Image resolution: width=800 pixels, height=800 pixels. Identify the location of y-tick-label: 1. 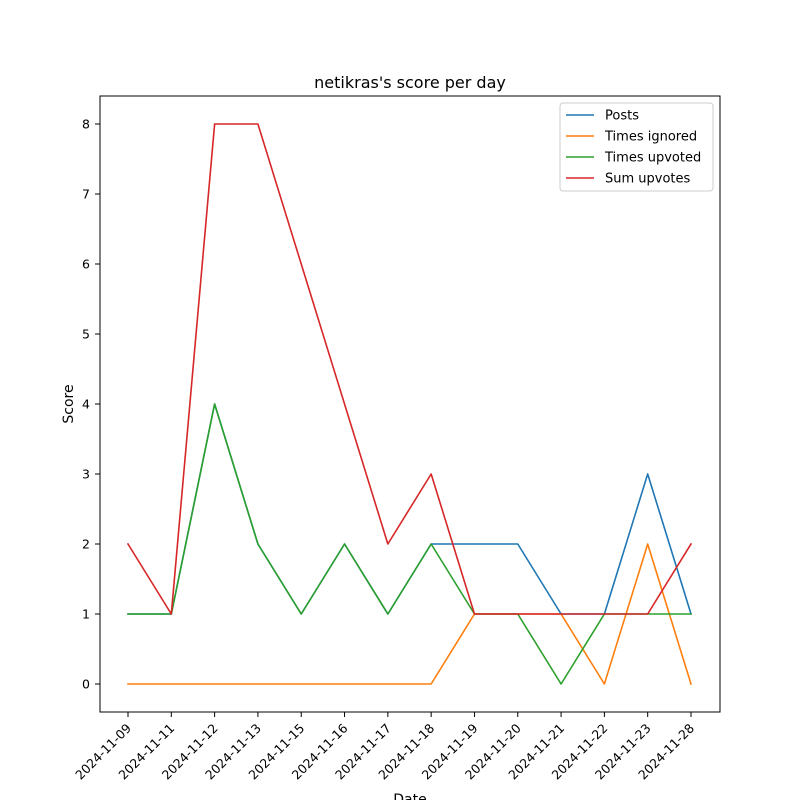
(86, 614).